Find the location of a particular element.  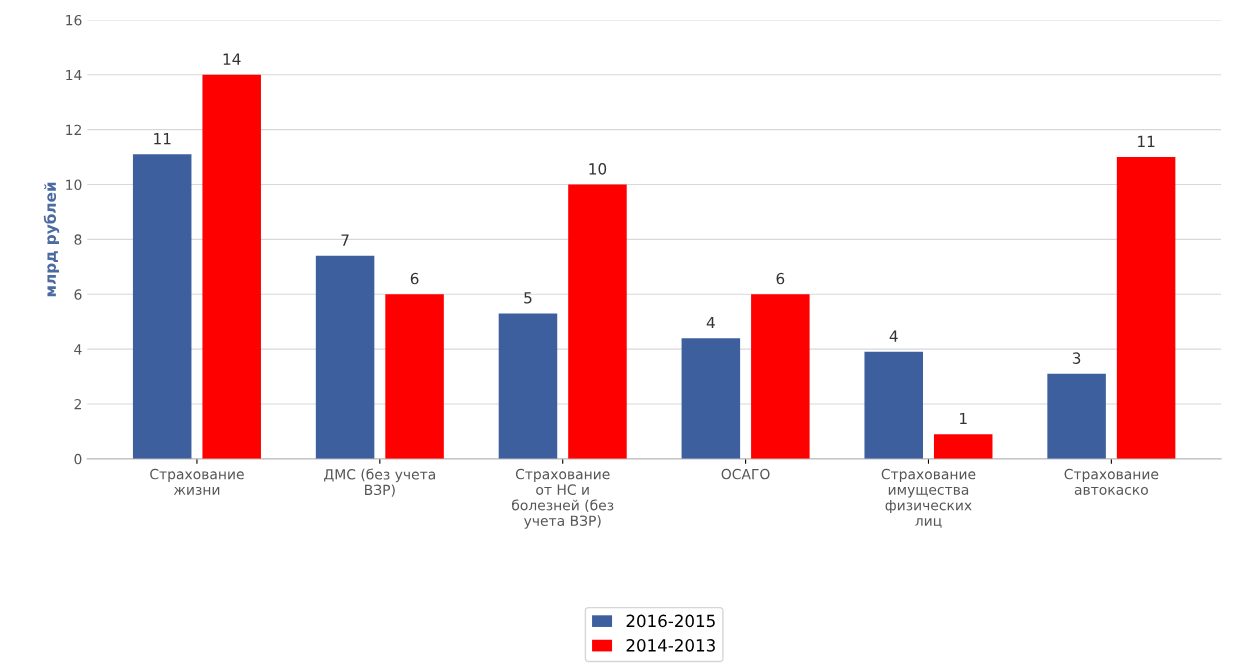

x-tick-label: ДМС (без учета ВЗР) is located at coordinates (379, 482).